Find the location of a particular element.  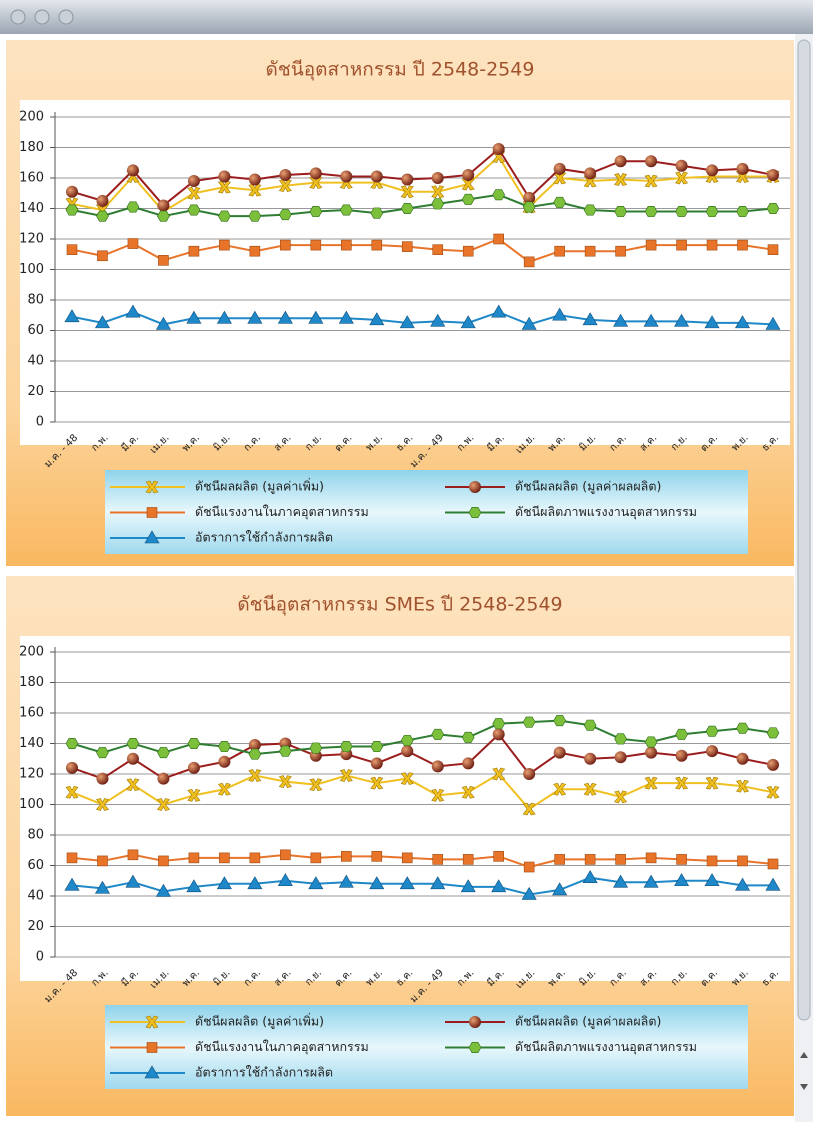

legend-label: อัตราการใช้กำลังการผลิต is located at coordinates (264, 537).